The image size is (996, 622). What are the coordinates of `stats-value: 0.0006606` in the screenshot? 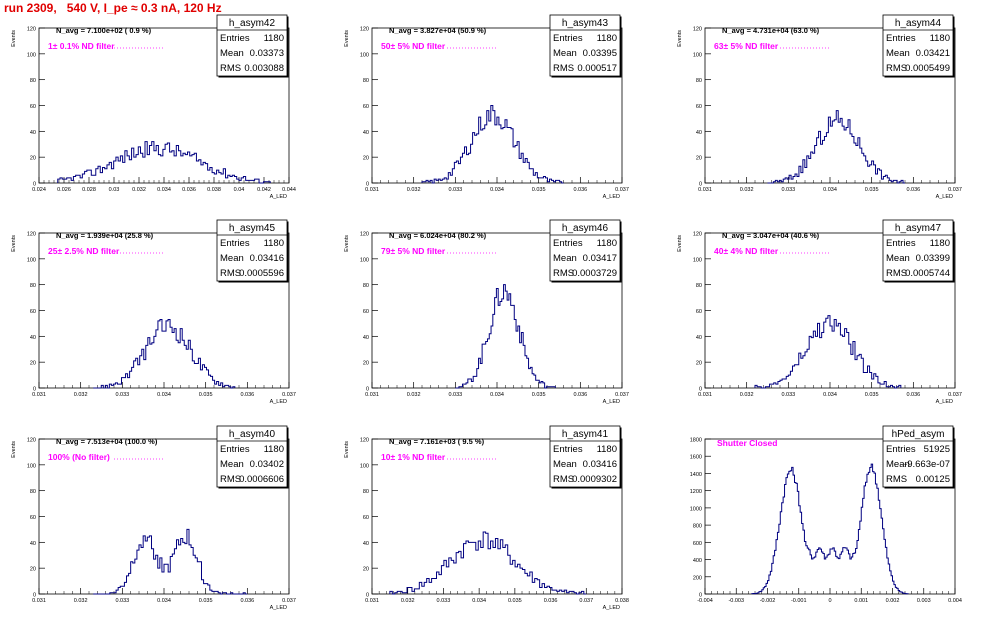 It's located at (261, 479).